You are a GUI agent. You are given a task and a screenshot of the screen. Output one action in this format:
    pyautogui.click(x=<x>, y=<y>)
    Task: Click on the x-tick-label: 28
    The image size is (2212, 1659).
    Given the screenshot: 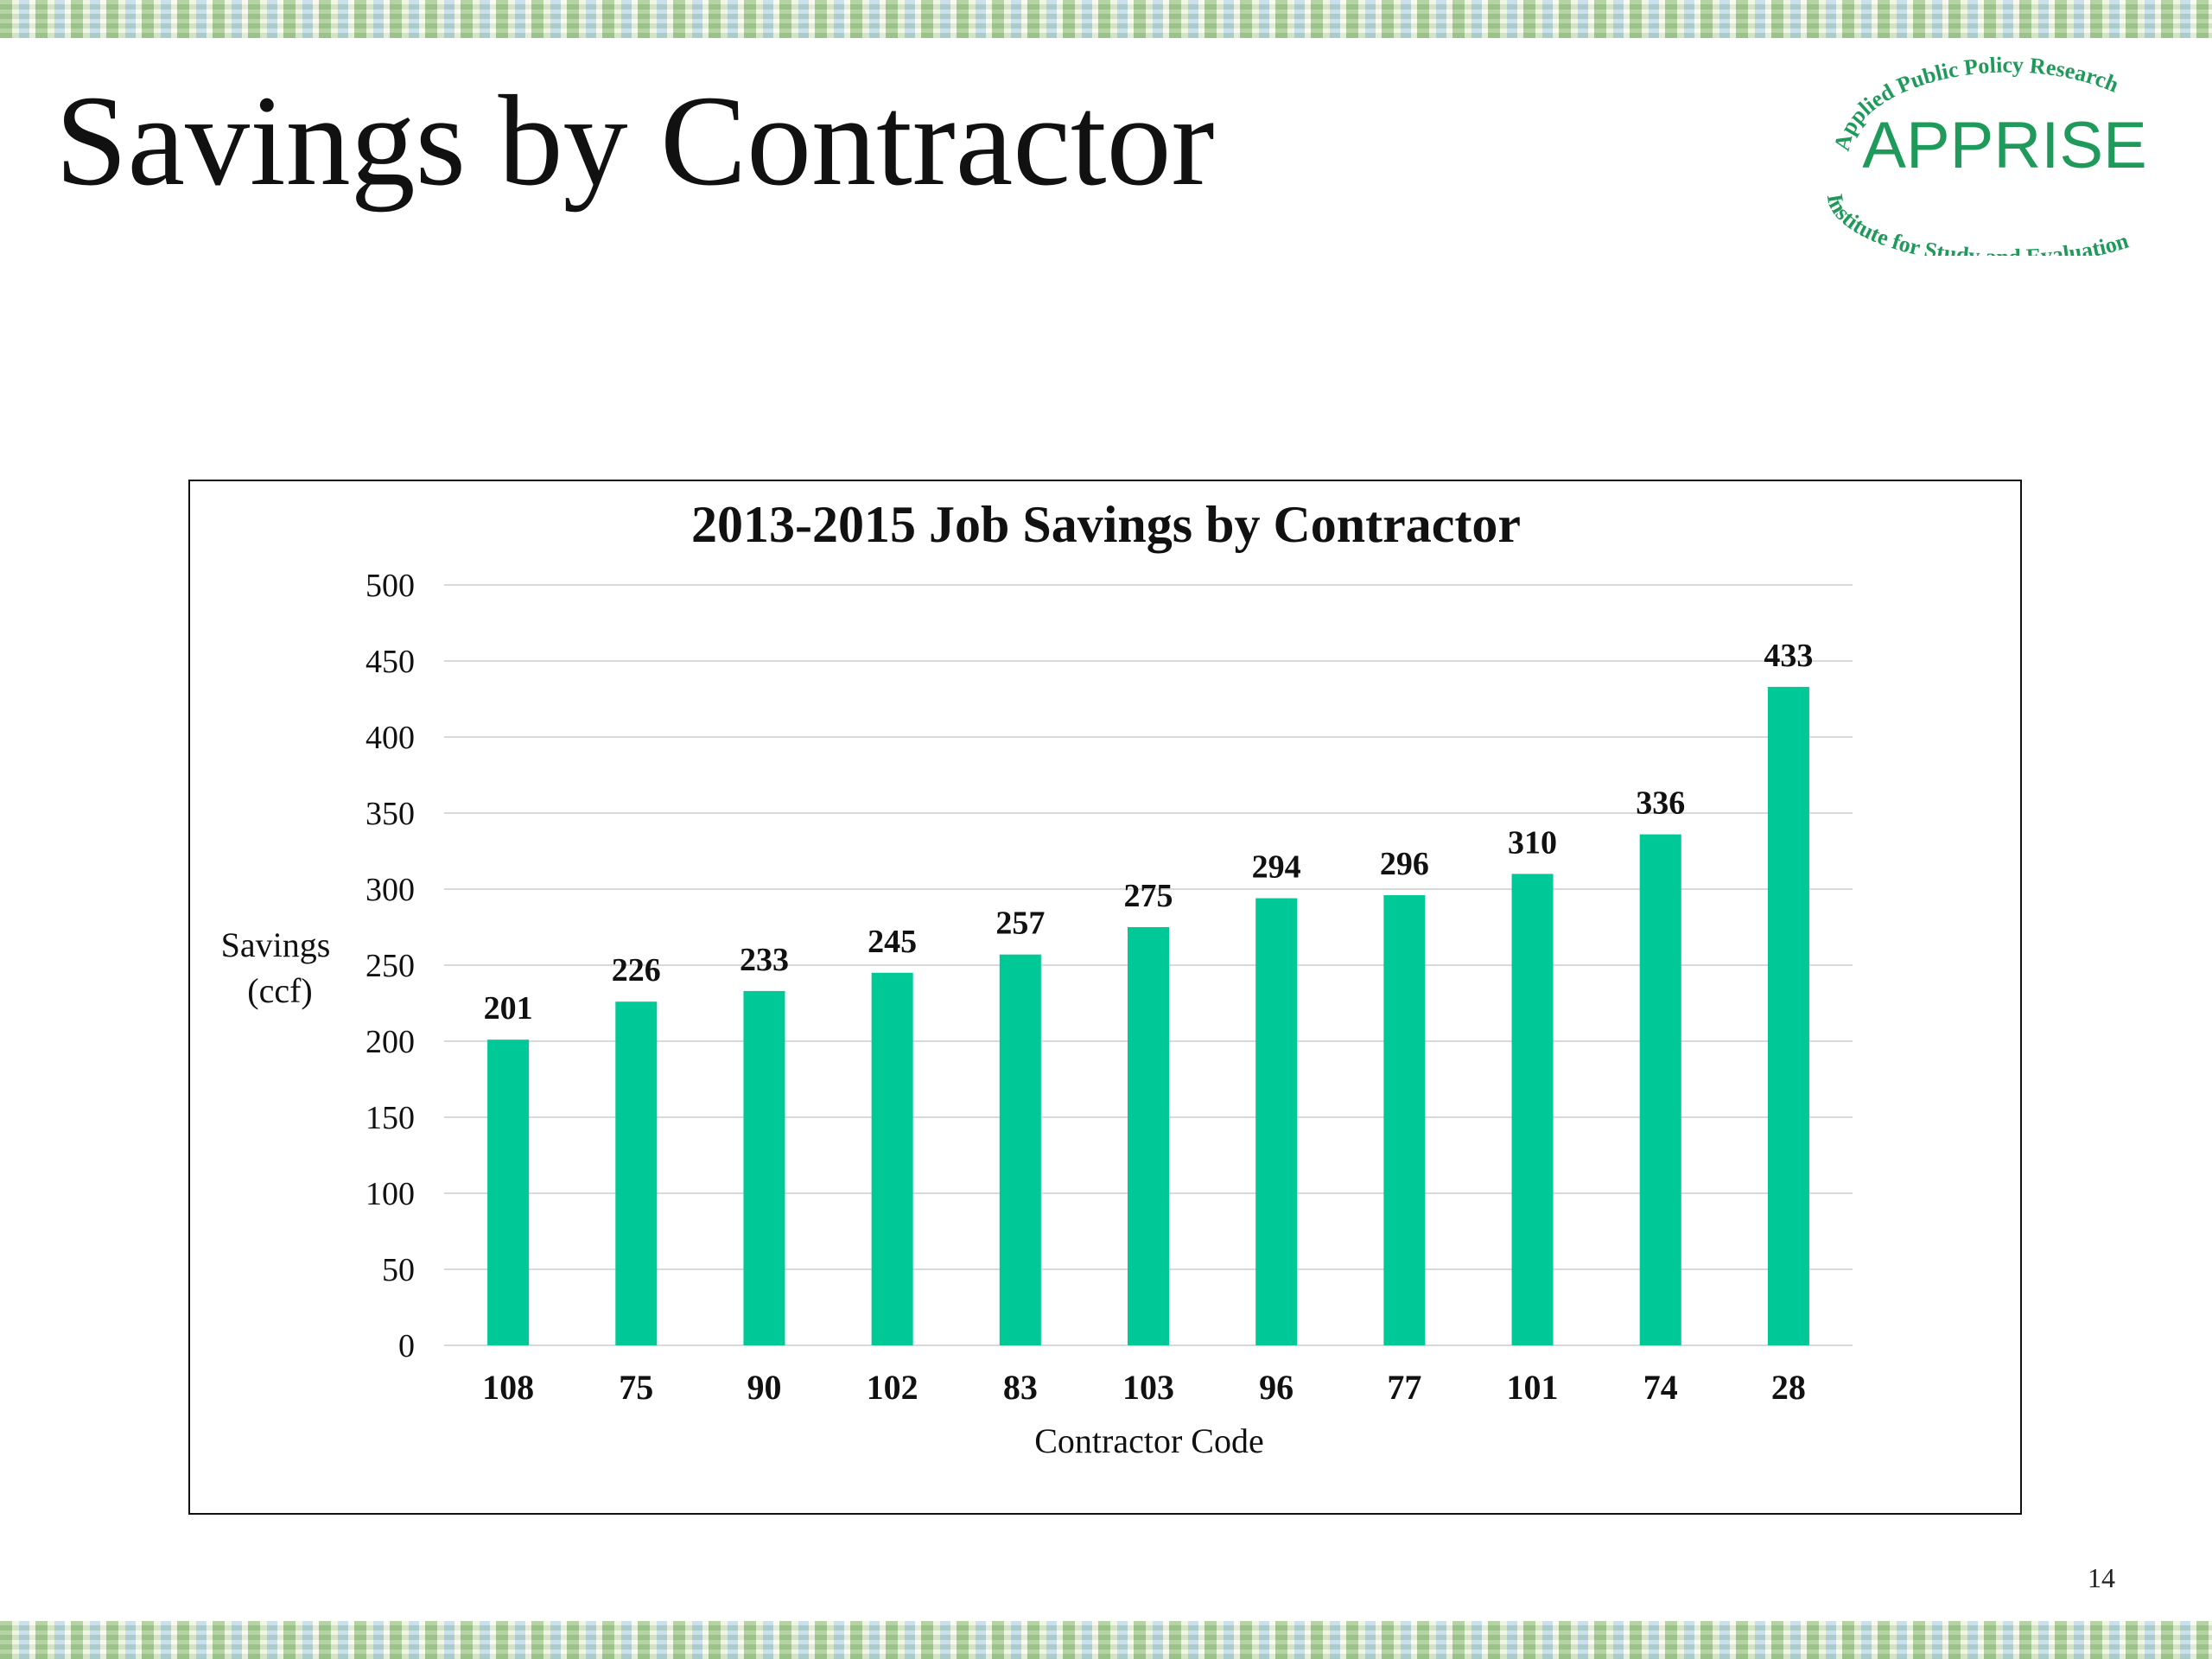 What is the action you would take?
    pyautogui.click(x=1788, y=1387)
    